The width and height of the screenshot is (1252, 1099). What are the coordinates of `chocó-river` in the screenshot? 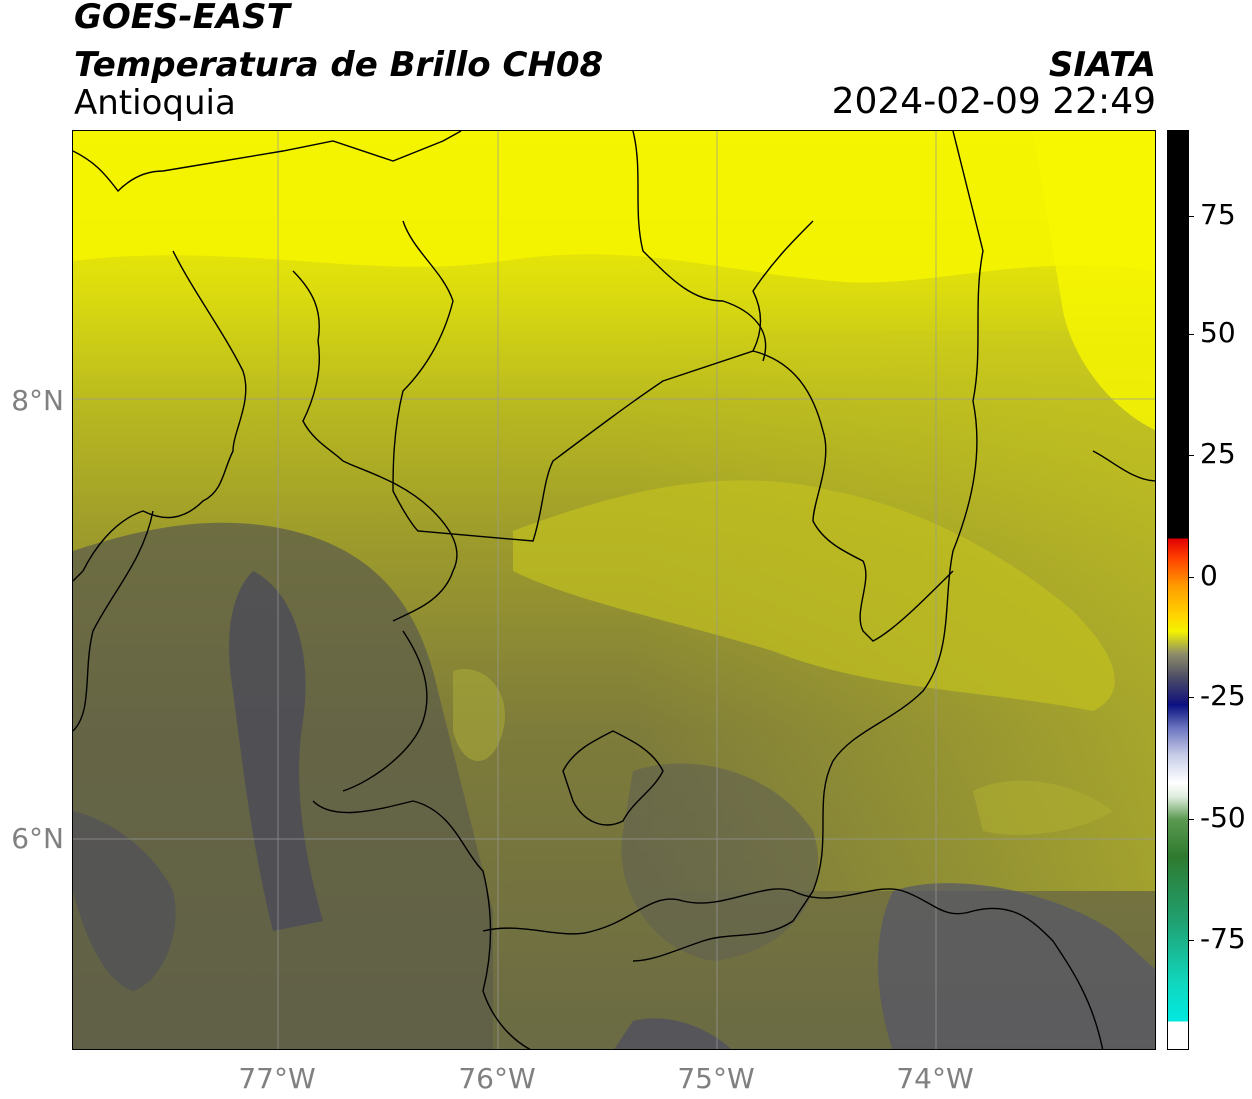 It's located at (113, 621).